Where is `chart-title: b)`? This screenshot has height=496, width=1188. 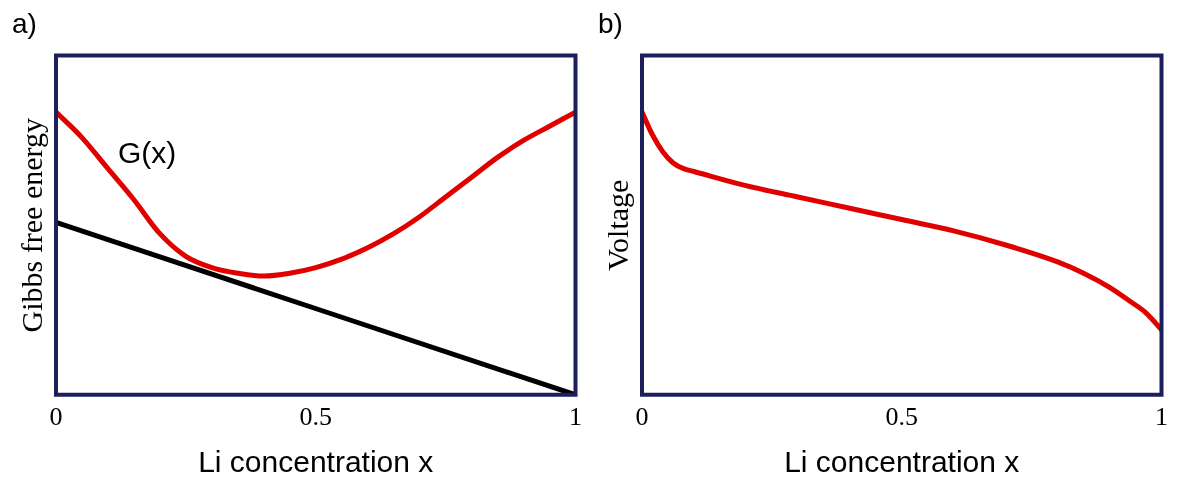
chart-title: b) is located at coordinates (610, 23).